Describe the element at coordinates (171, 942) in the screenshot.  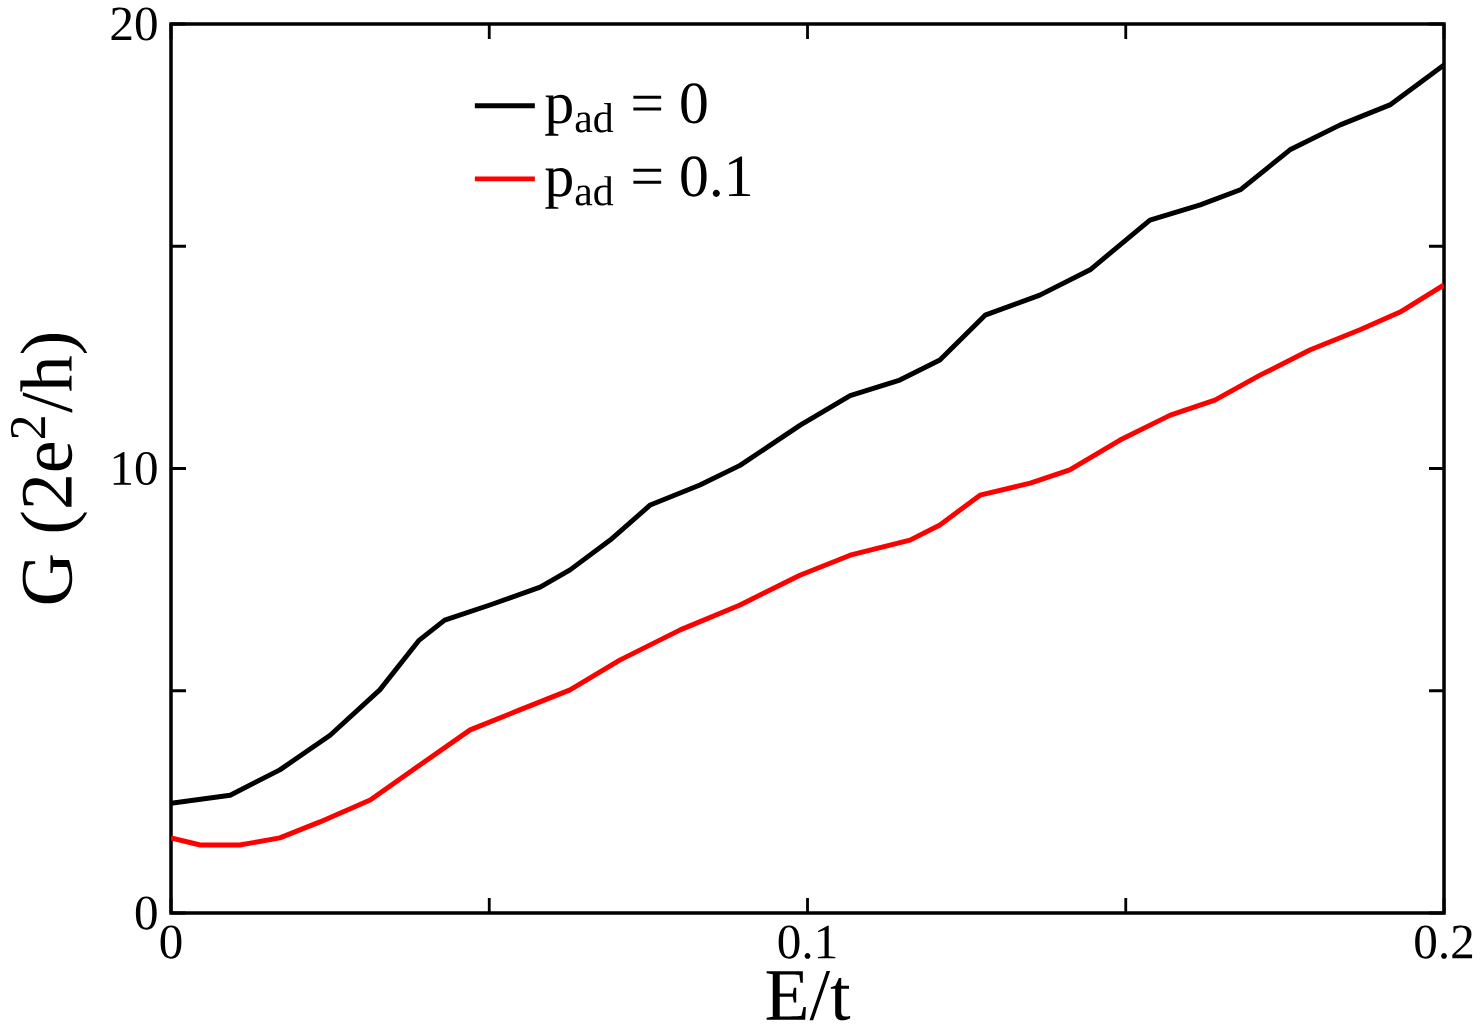
I see `x-tick-label: 0` at that location.